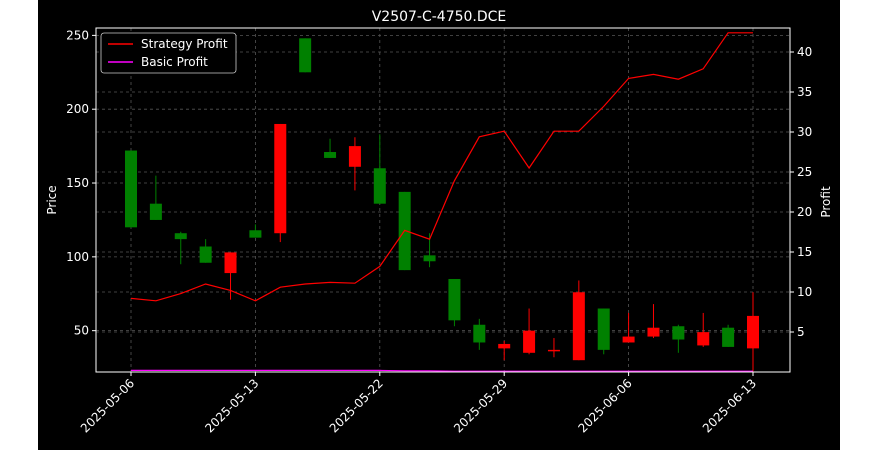 The height and width of the screenshot is (450, 878). What do you see at coordinates (804, 212) in the screenshot?
I see `right-y-tick-label: 20` at bounding box center [804, 212].